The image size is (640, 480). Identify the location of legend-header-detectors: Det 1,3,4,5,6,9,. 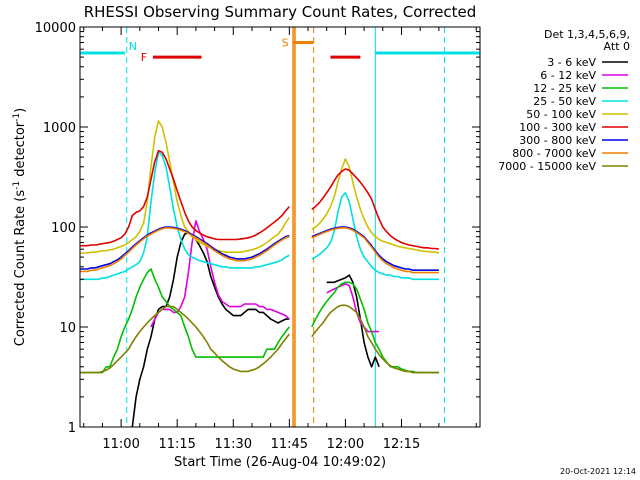
(587, 34).